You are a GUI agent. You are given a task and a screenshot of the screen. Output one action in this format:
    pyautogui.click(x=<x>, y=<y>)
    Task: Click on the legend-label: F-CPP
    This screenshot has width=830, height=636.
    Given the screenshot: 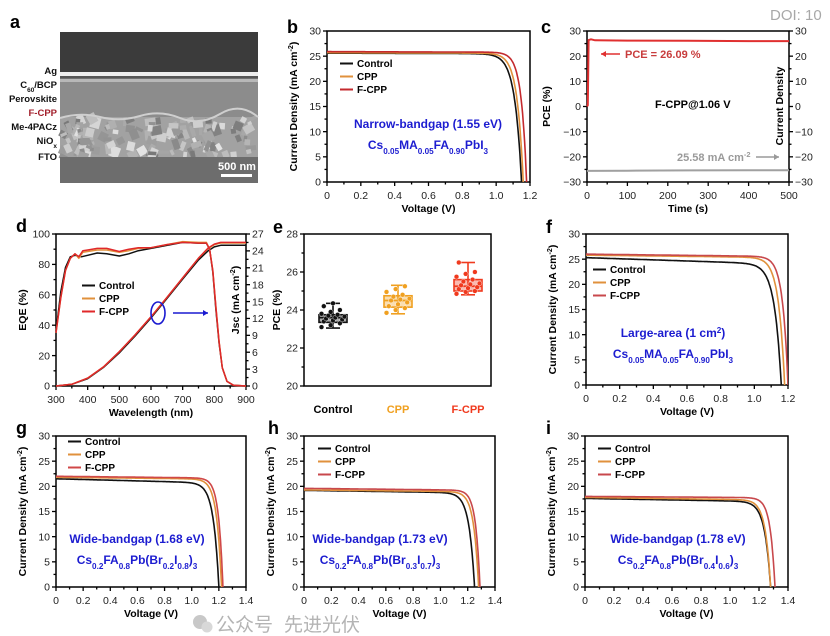 What is the action you would take?
    pyautogui.click(x=100, y=468)
    